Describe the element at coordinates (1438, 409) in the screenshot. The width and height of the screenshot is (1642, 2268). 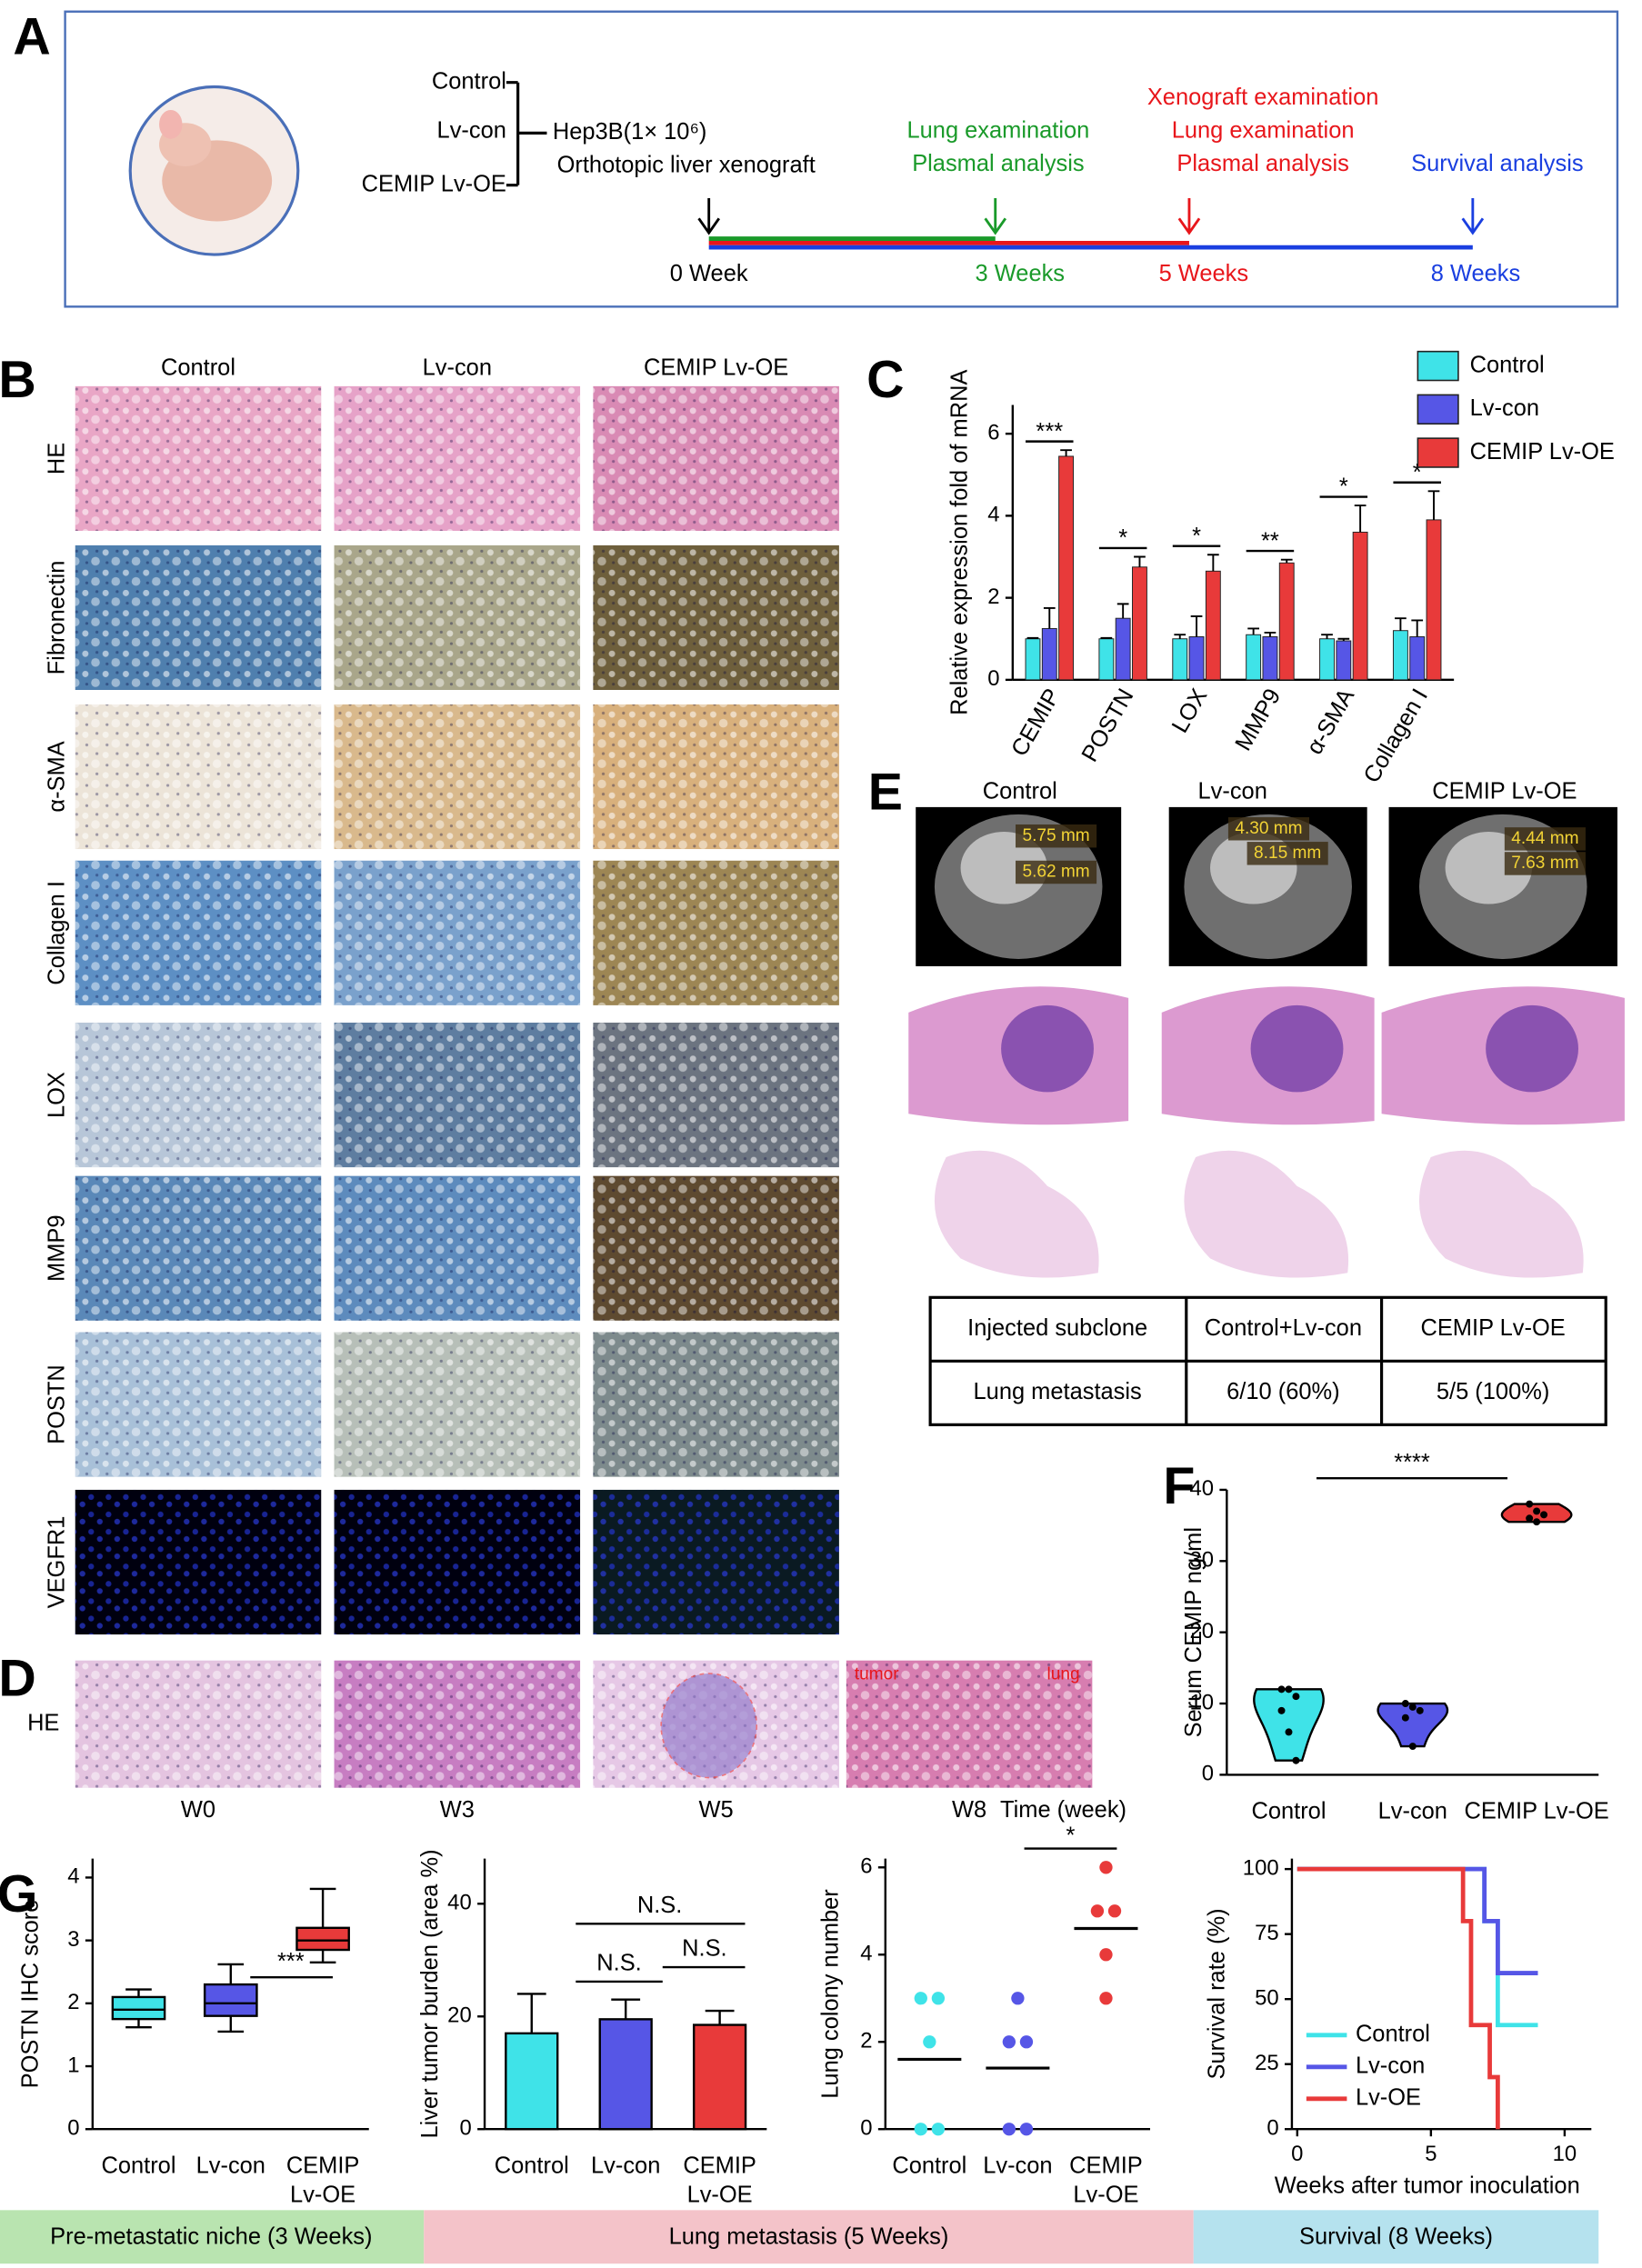
I see `legend-swatch` at that location.